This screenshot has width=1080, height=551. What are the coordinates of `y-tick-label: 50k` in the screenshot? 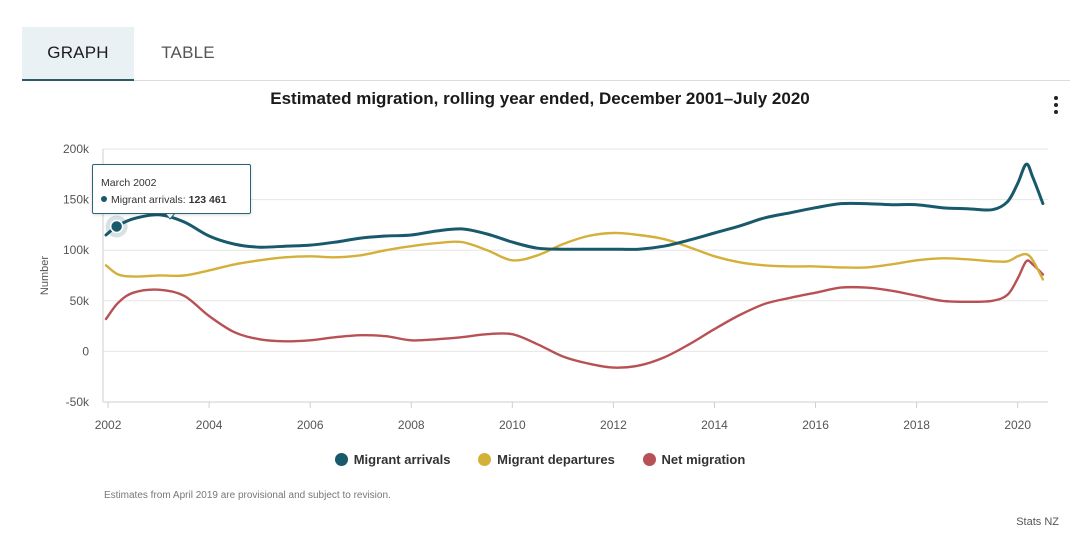 It's located at (80, 301).